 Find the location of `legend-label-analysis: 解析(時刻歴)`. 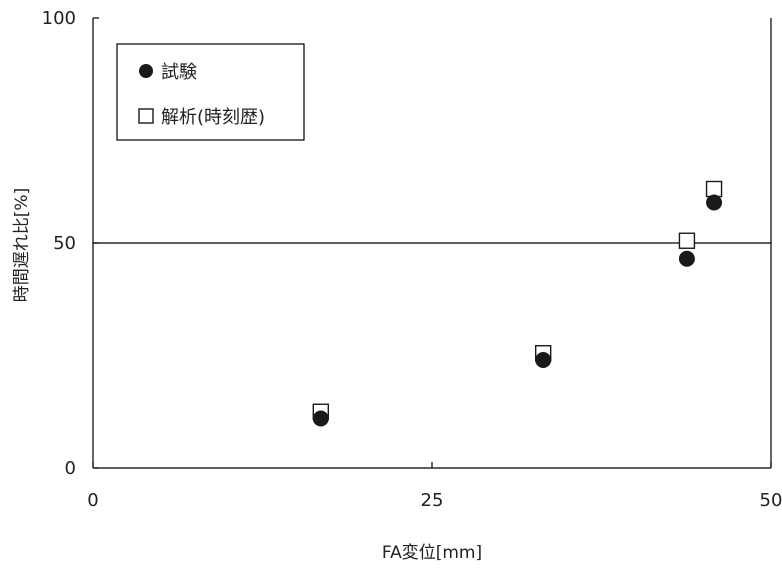

legend-label-analysis: 解析(時刻歴) is located at coordinates (213, 117).